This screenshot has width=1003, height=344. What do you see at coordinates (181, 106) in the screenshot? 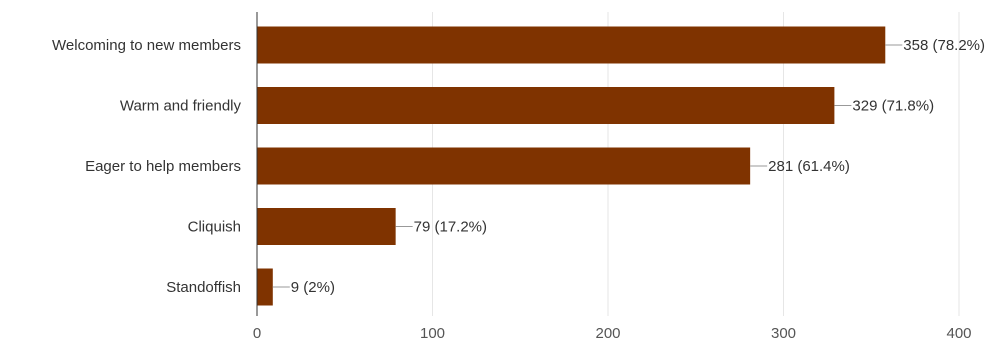
I see `category-label: Warm and friendly` at bounding box center [181, 106].